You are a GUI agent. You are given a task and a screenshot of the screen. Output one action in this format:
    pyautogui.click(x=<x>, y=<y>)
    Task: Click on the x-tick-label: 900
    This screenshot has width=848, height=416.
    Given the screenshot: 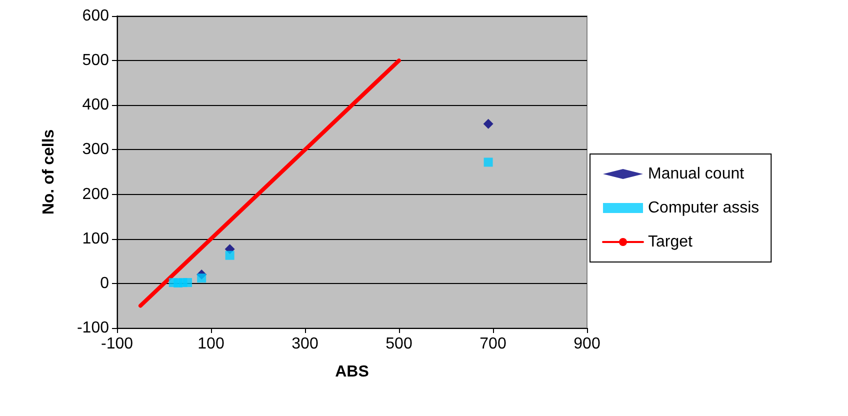 What is the action you would take?
    pyautogui.click(x=587, y=344)
    